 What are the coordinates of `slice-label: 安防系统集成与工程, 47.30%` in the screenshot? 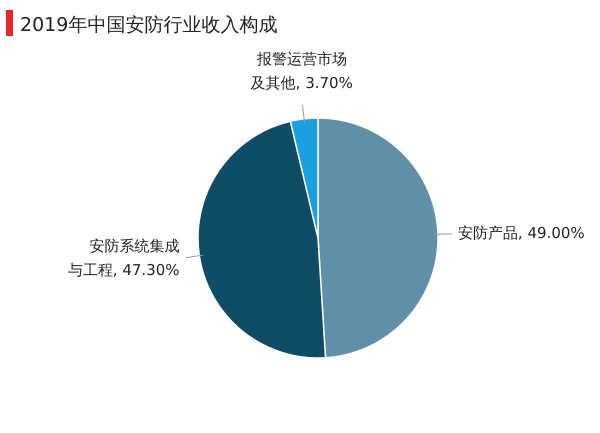 It's located at (124, 258).